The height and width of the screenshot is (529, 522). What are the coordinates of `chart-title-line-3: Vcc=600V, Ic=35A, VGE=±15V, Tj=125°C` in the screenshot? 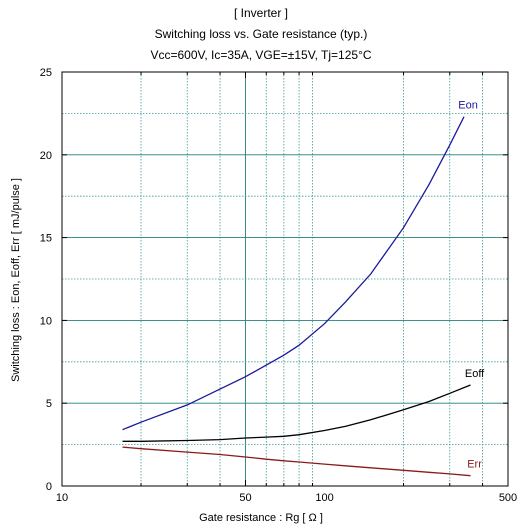 It's located at (261, 55).